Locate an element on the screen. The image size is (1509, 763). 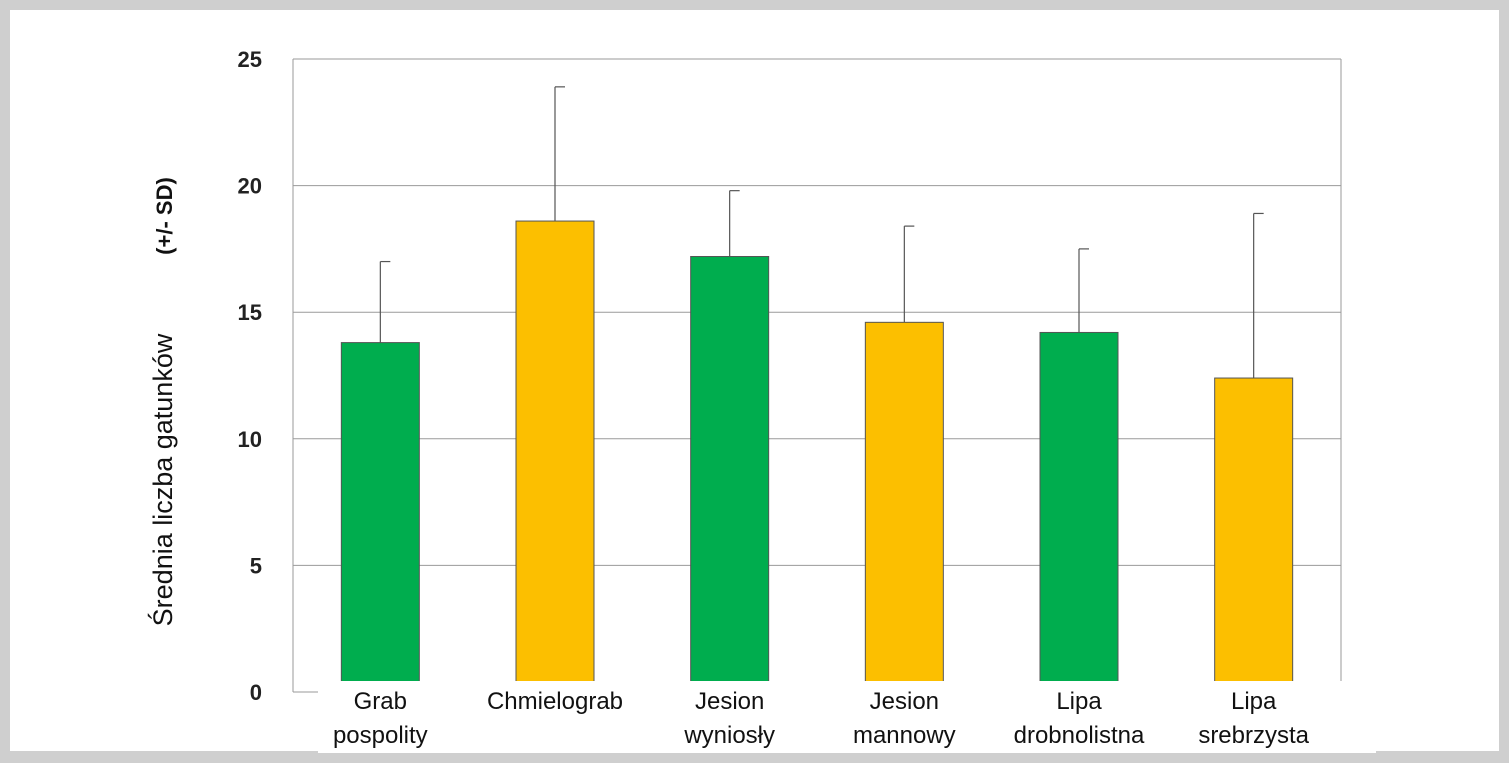
category-label: Lipa drobnolistna is located at coordinates (1079, 718).